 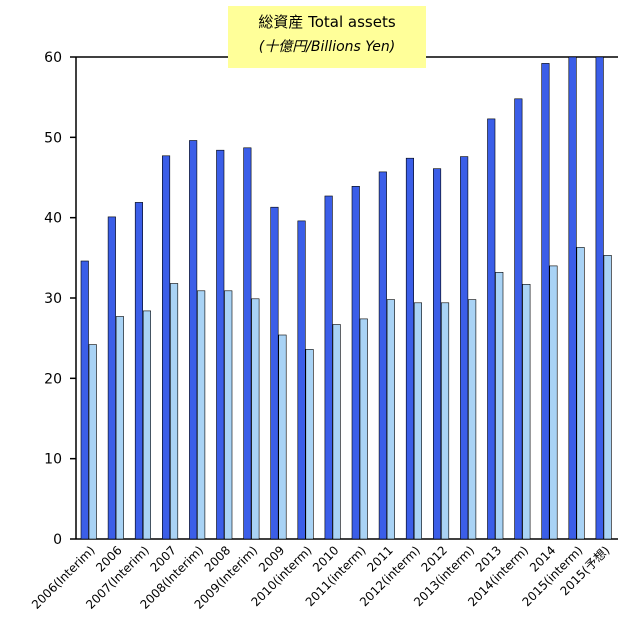 I want to click on y-tick-label: 50, so click(x=53, y=138).